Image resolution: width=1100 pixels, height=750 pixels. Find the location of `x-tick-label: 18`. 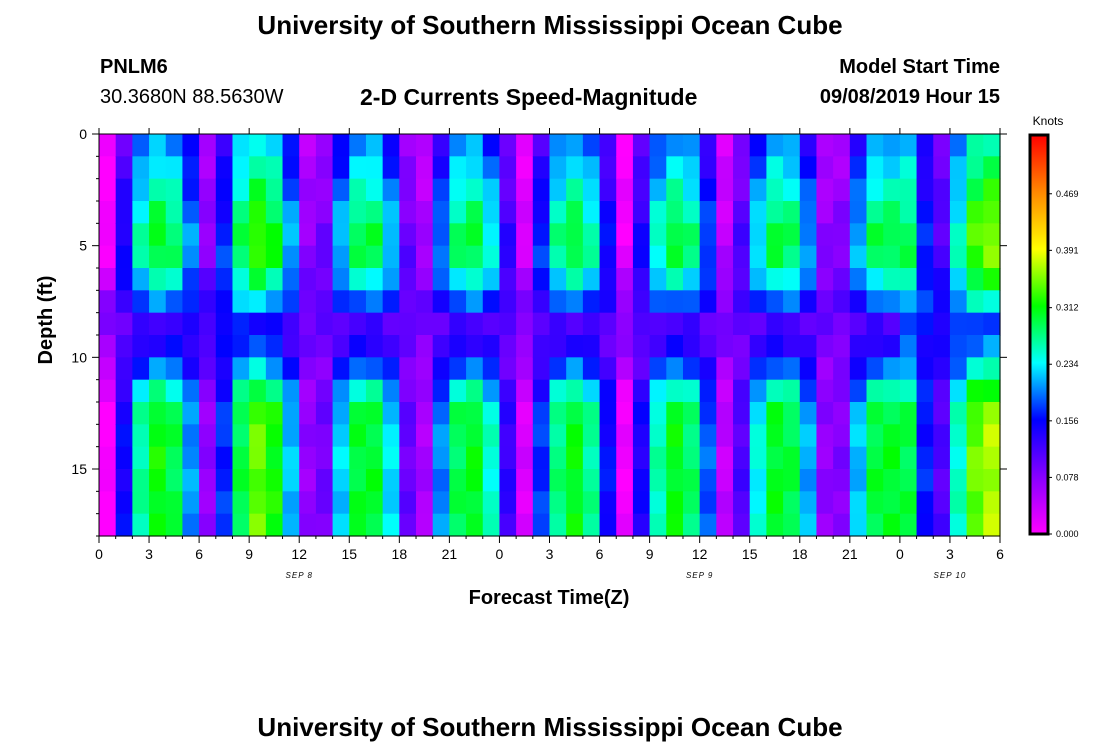

x-tick-label: 18 is located at coordinates (800, 554).